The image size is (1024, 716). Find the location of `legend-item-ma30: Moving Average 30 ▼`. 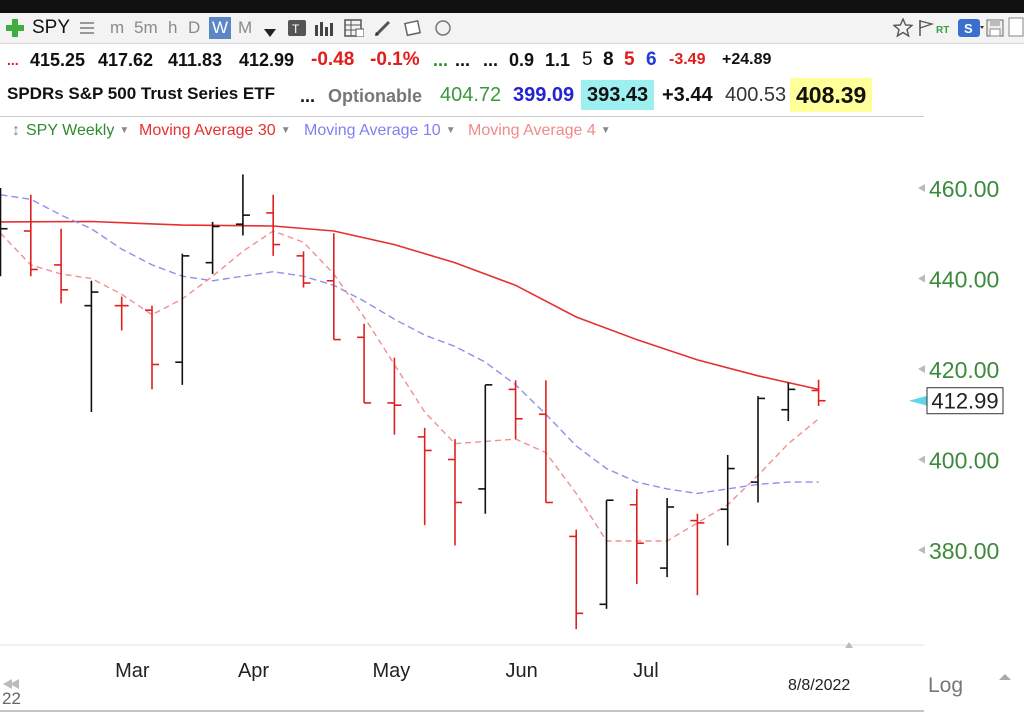

legend-item-ma30: Moving Average 30 ▼ is located at coordinates (215, 131).